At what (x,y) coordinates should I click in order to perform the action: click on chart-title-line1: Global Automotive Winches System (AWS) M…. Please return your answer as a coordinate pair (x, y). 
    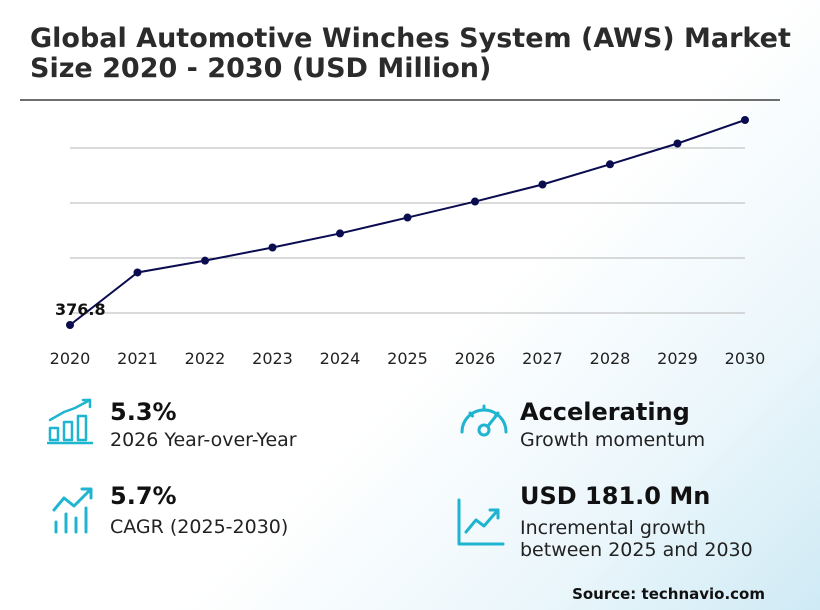
    Looking at the image, I should click on (410, 38).